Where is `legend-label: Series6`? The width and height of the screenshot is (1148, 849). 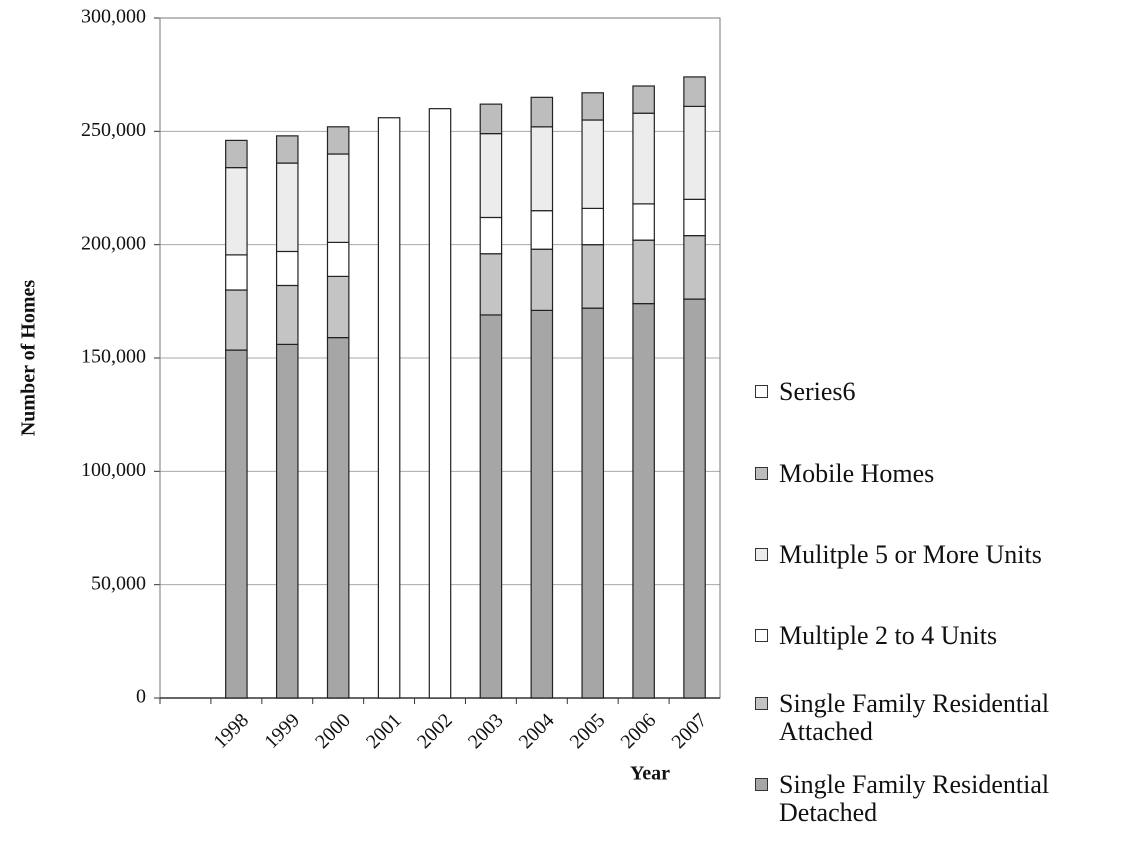 legend-label: Series6 is located at coordinates (817, 391).